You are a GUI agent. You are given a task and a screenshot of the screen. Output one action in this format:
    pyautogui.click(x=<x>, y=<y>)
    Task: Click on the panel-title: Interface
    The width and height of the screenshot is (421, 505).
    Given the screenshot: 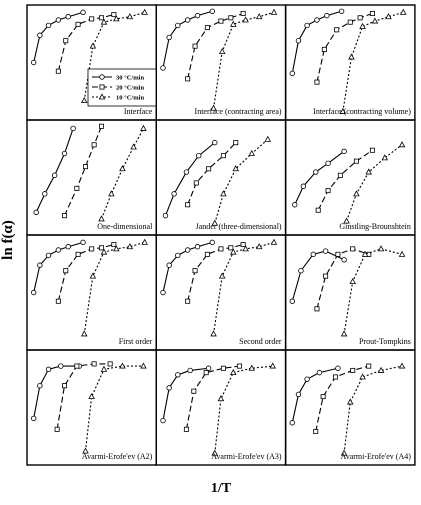 What is the action you would take?
    pyautogui.click(x=138, y=111)
    